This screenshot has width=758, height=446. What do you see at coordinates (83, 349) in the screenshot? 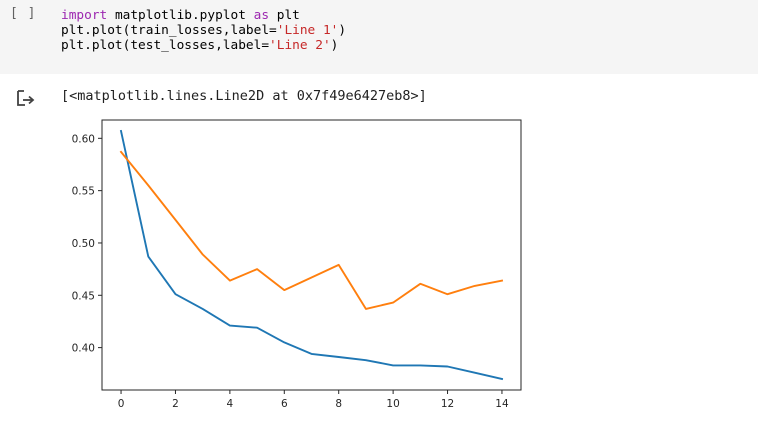
I see `y-tick-label: 0.40` at bounding box center [83, 349].